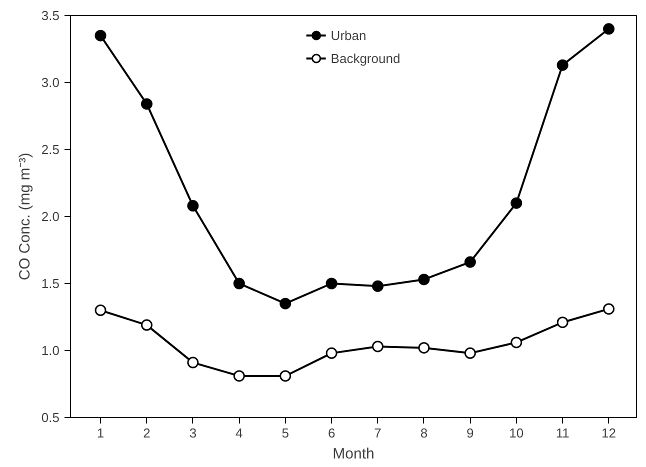 This screenshot has height=467, width=646. I want to click on x-tick-label: 10, so click(516, 433).